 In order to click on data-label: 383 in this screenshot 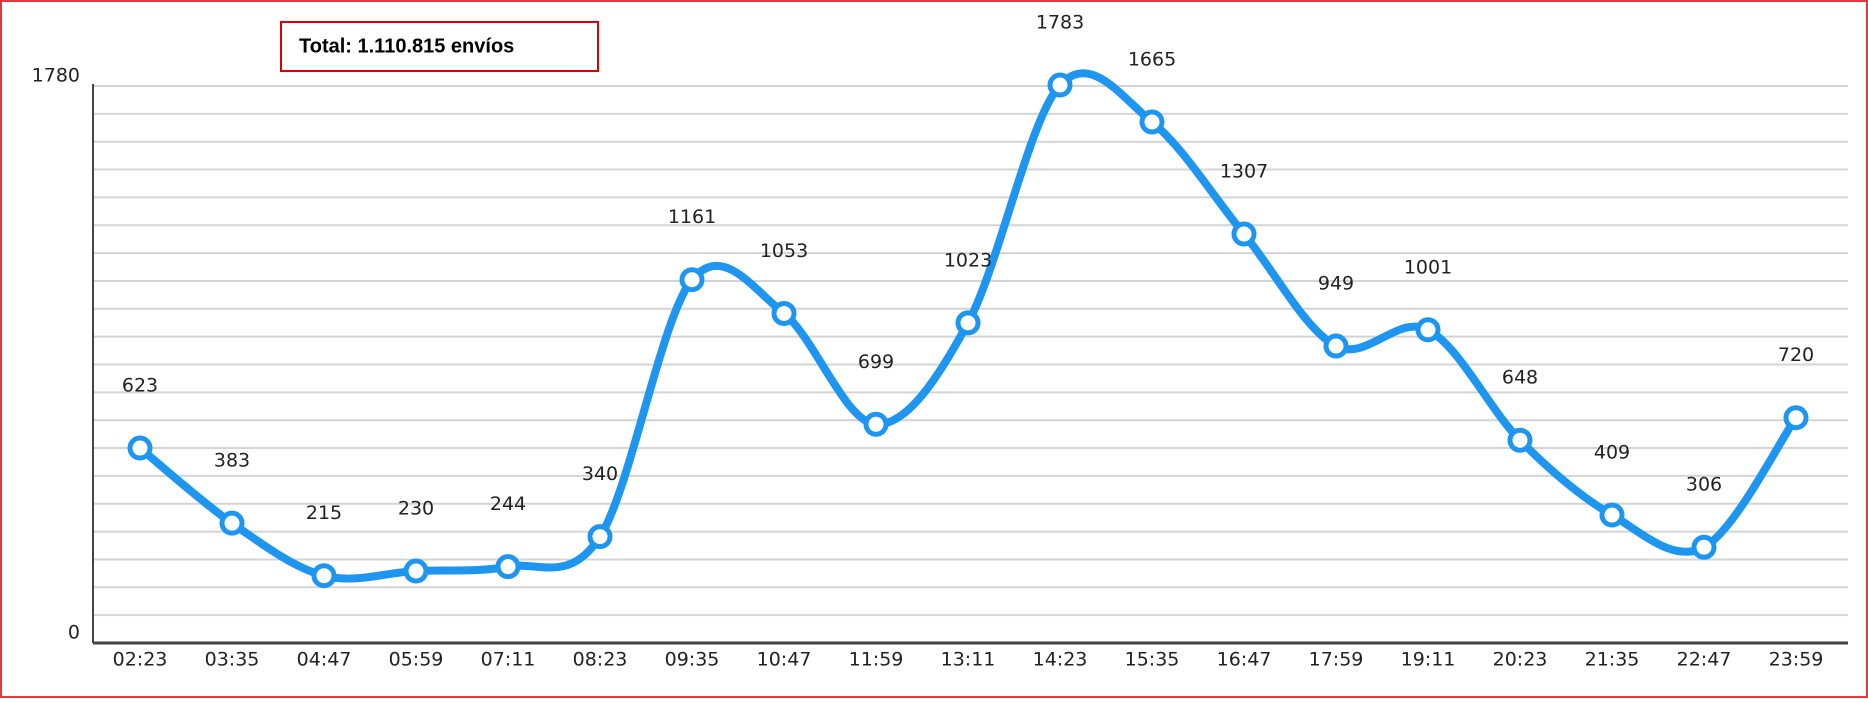, I will do `click(232, 461)`.